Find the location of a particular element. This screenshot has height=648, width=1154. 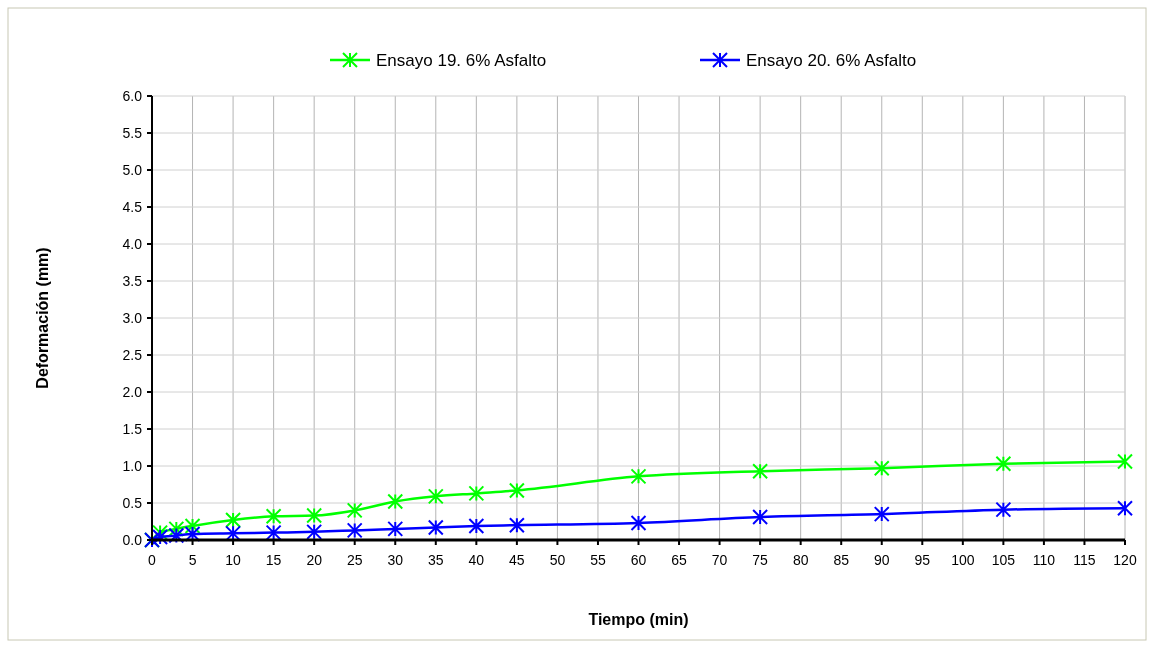

x-tick-label: 70 is located at coordinates (719, 560).